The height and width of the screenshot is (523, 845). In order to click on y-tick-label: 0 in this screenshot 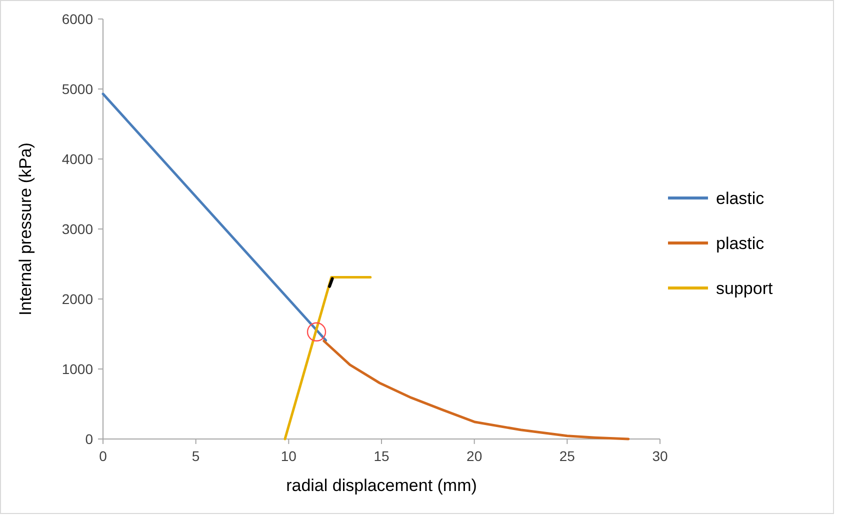, I will do `click(89, 439)`.